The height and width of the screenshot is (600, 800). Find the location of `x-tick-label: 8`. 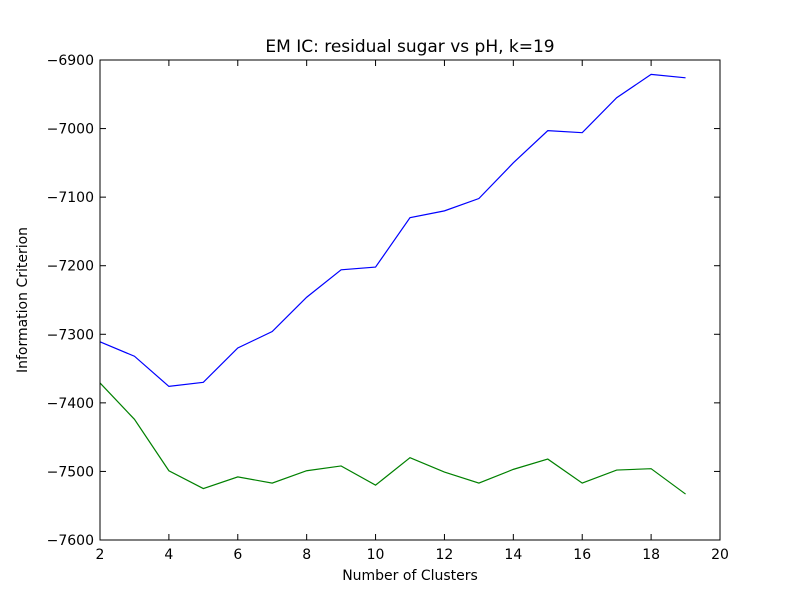

x-tick-label: 8 is located at coordinates (306, 555).